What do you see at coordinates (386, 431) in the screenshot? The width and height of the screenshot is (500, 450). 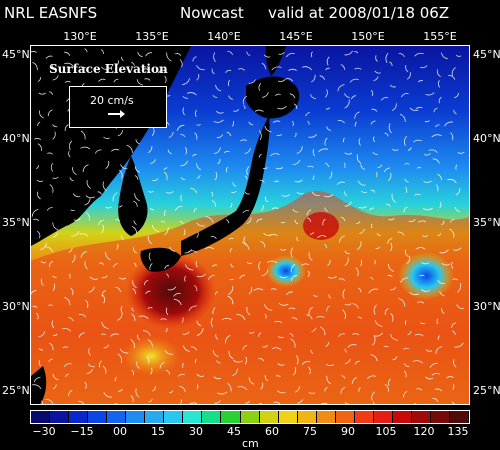 I see `colorbar-tick: 105` at bounding box center [386, 431].